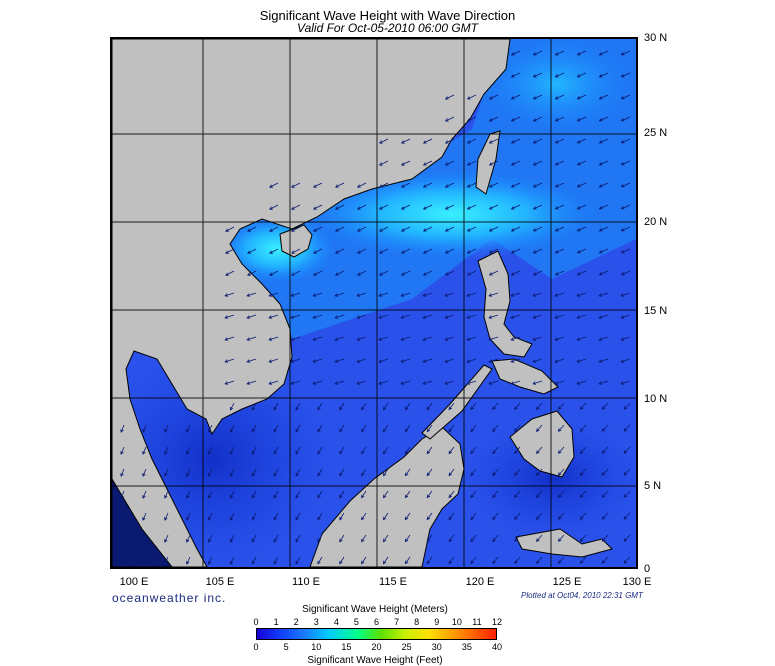 Image resolution: width=775 pixels, height=666 pixels. I want to click on meter-tick: 5, so click(356, 622).